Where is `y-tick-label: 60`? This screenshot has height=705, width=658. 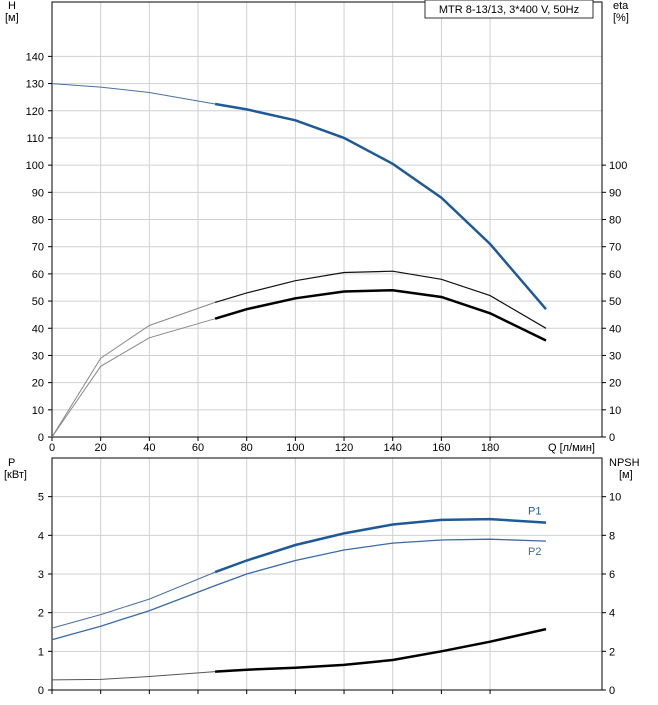
y-tick-label: 60 is located at coordinates (38, 275).